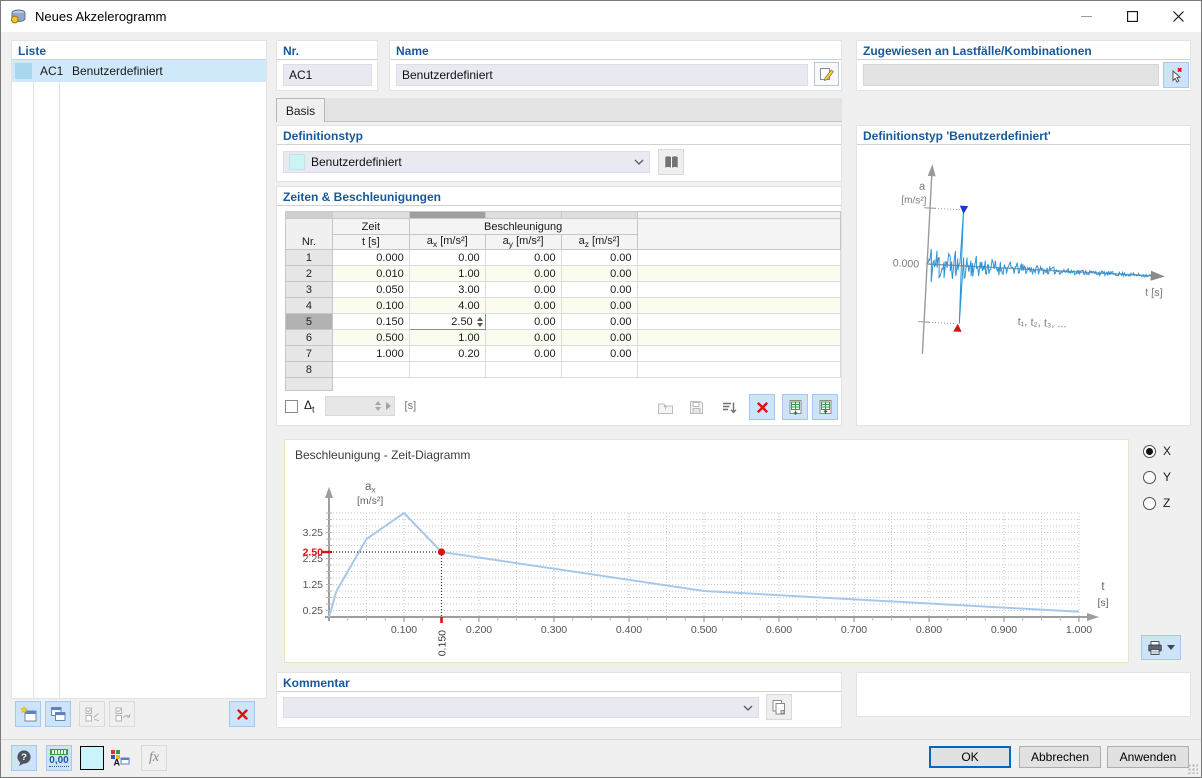 This screenshot has height=778, width=1202. What do you see at coordinates (370, 274) in the screenshot?
I see `table-cell: 0.010` at bounding box center [370, 274].